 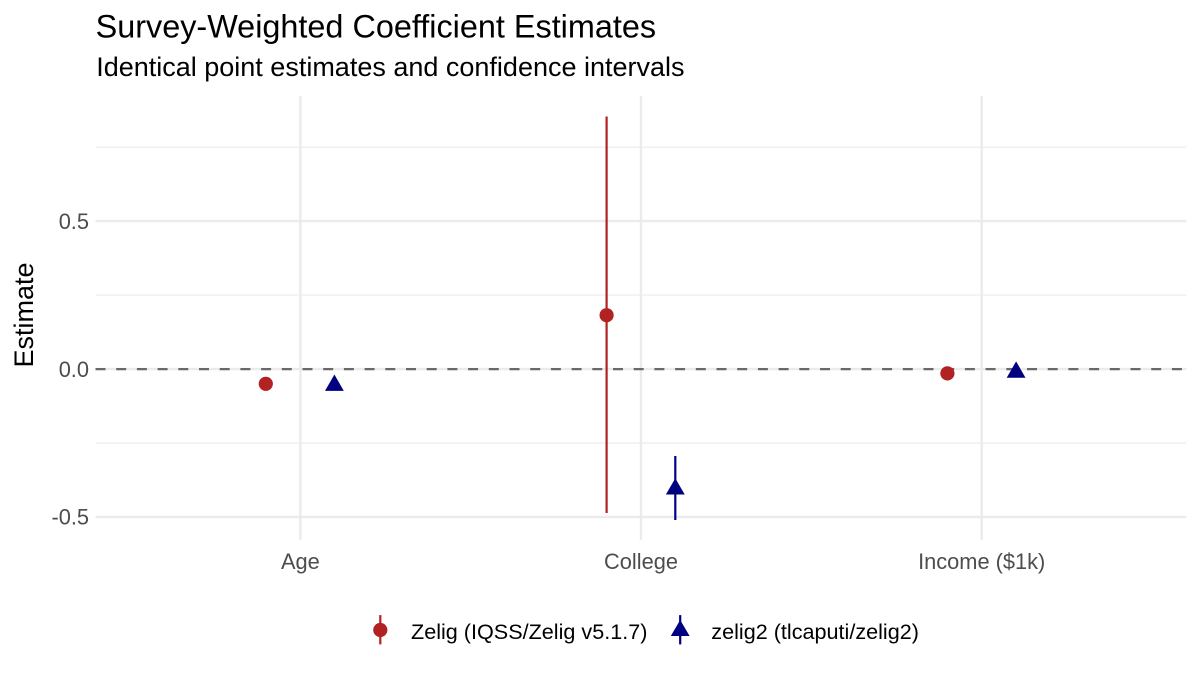 What do you see at coordinates (74, 221) in the screenshot?
I see `svg-text: 0.5` at bounding box center [74, 221].